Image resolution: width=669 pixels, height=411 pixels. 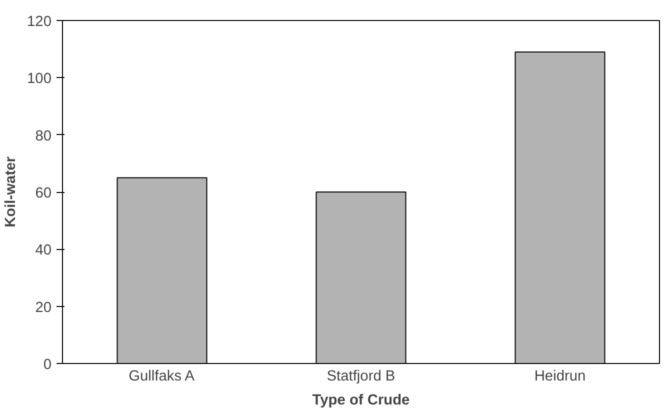 What do you see at coordinates (560, 376) in the screenshot?
I see `x-tick-label: Heidrun` at bounding box center [560, 376].